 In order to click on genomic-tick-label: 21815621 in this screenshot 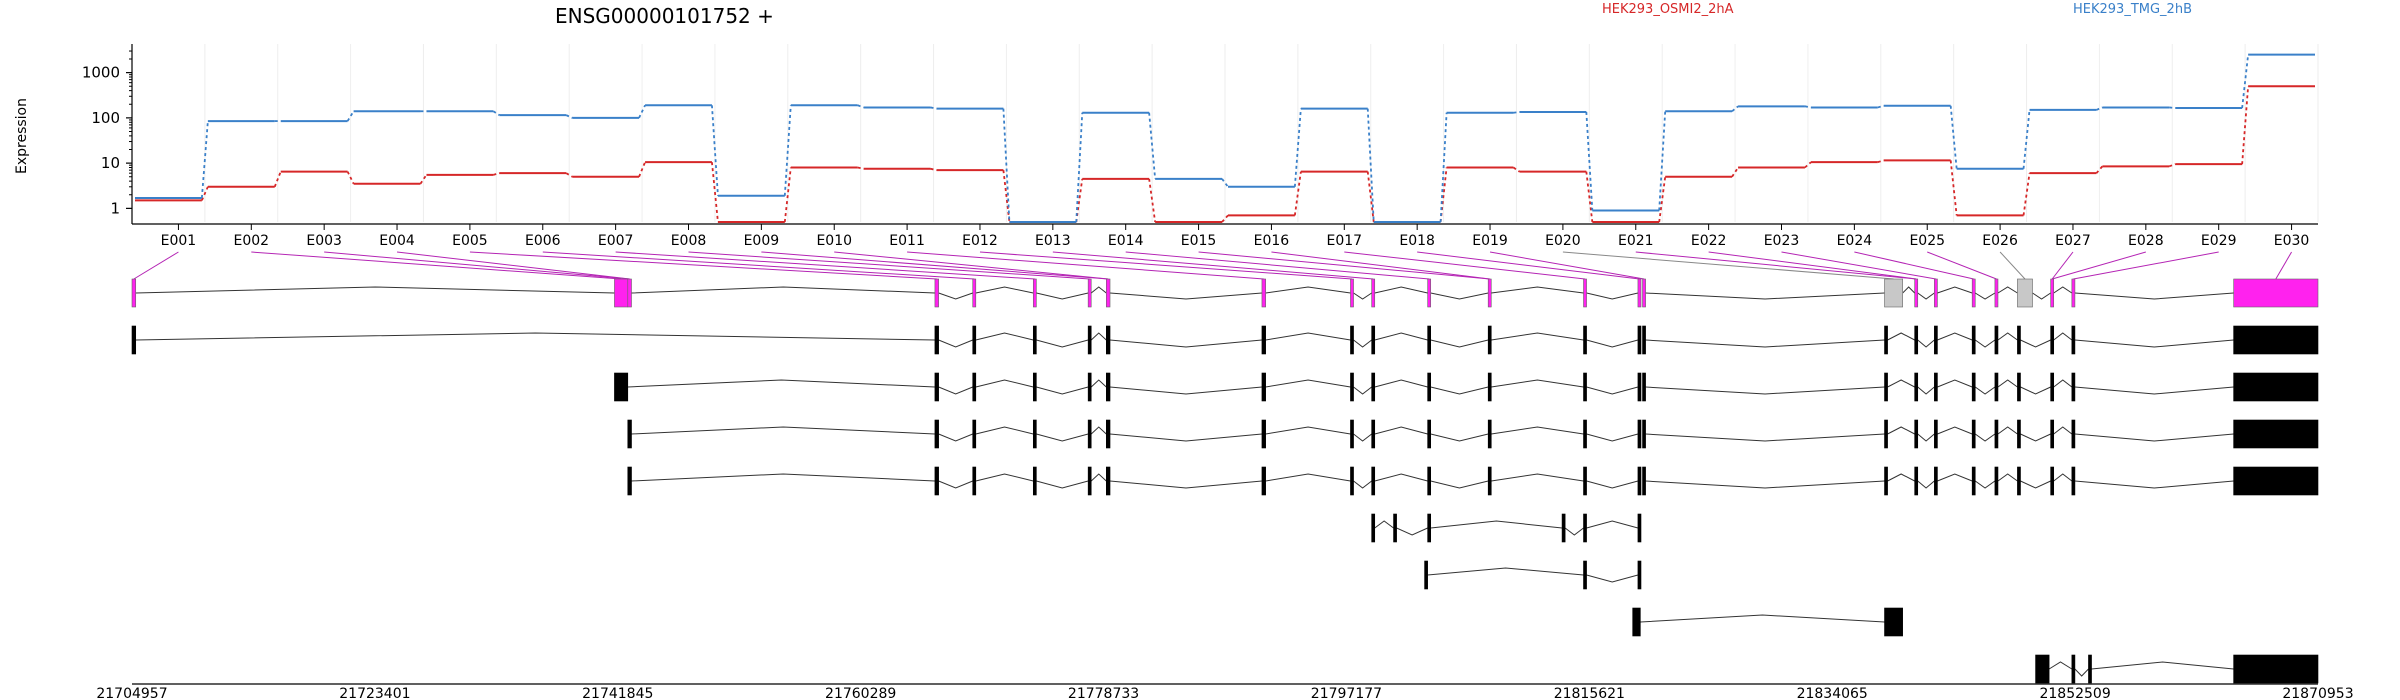, I will do `click(1589, 693)`.